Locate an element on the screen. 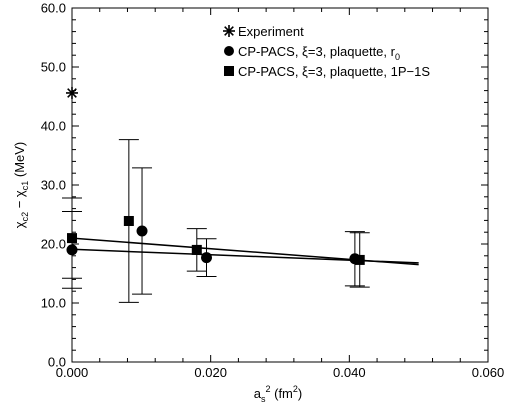  y-tick-label: 60.0 is located at coordinates (53, 8).